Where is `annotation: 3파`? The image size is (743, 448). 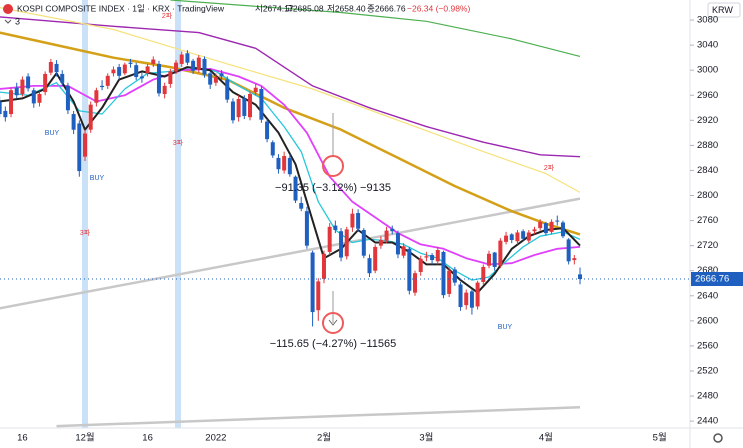
annotation: 3파 is located at coordinates (178, 142).